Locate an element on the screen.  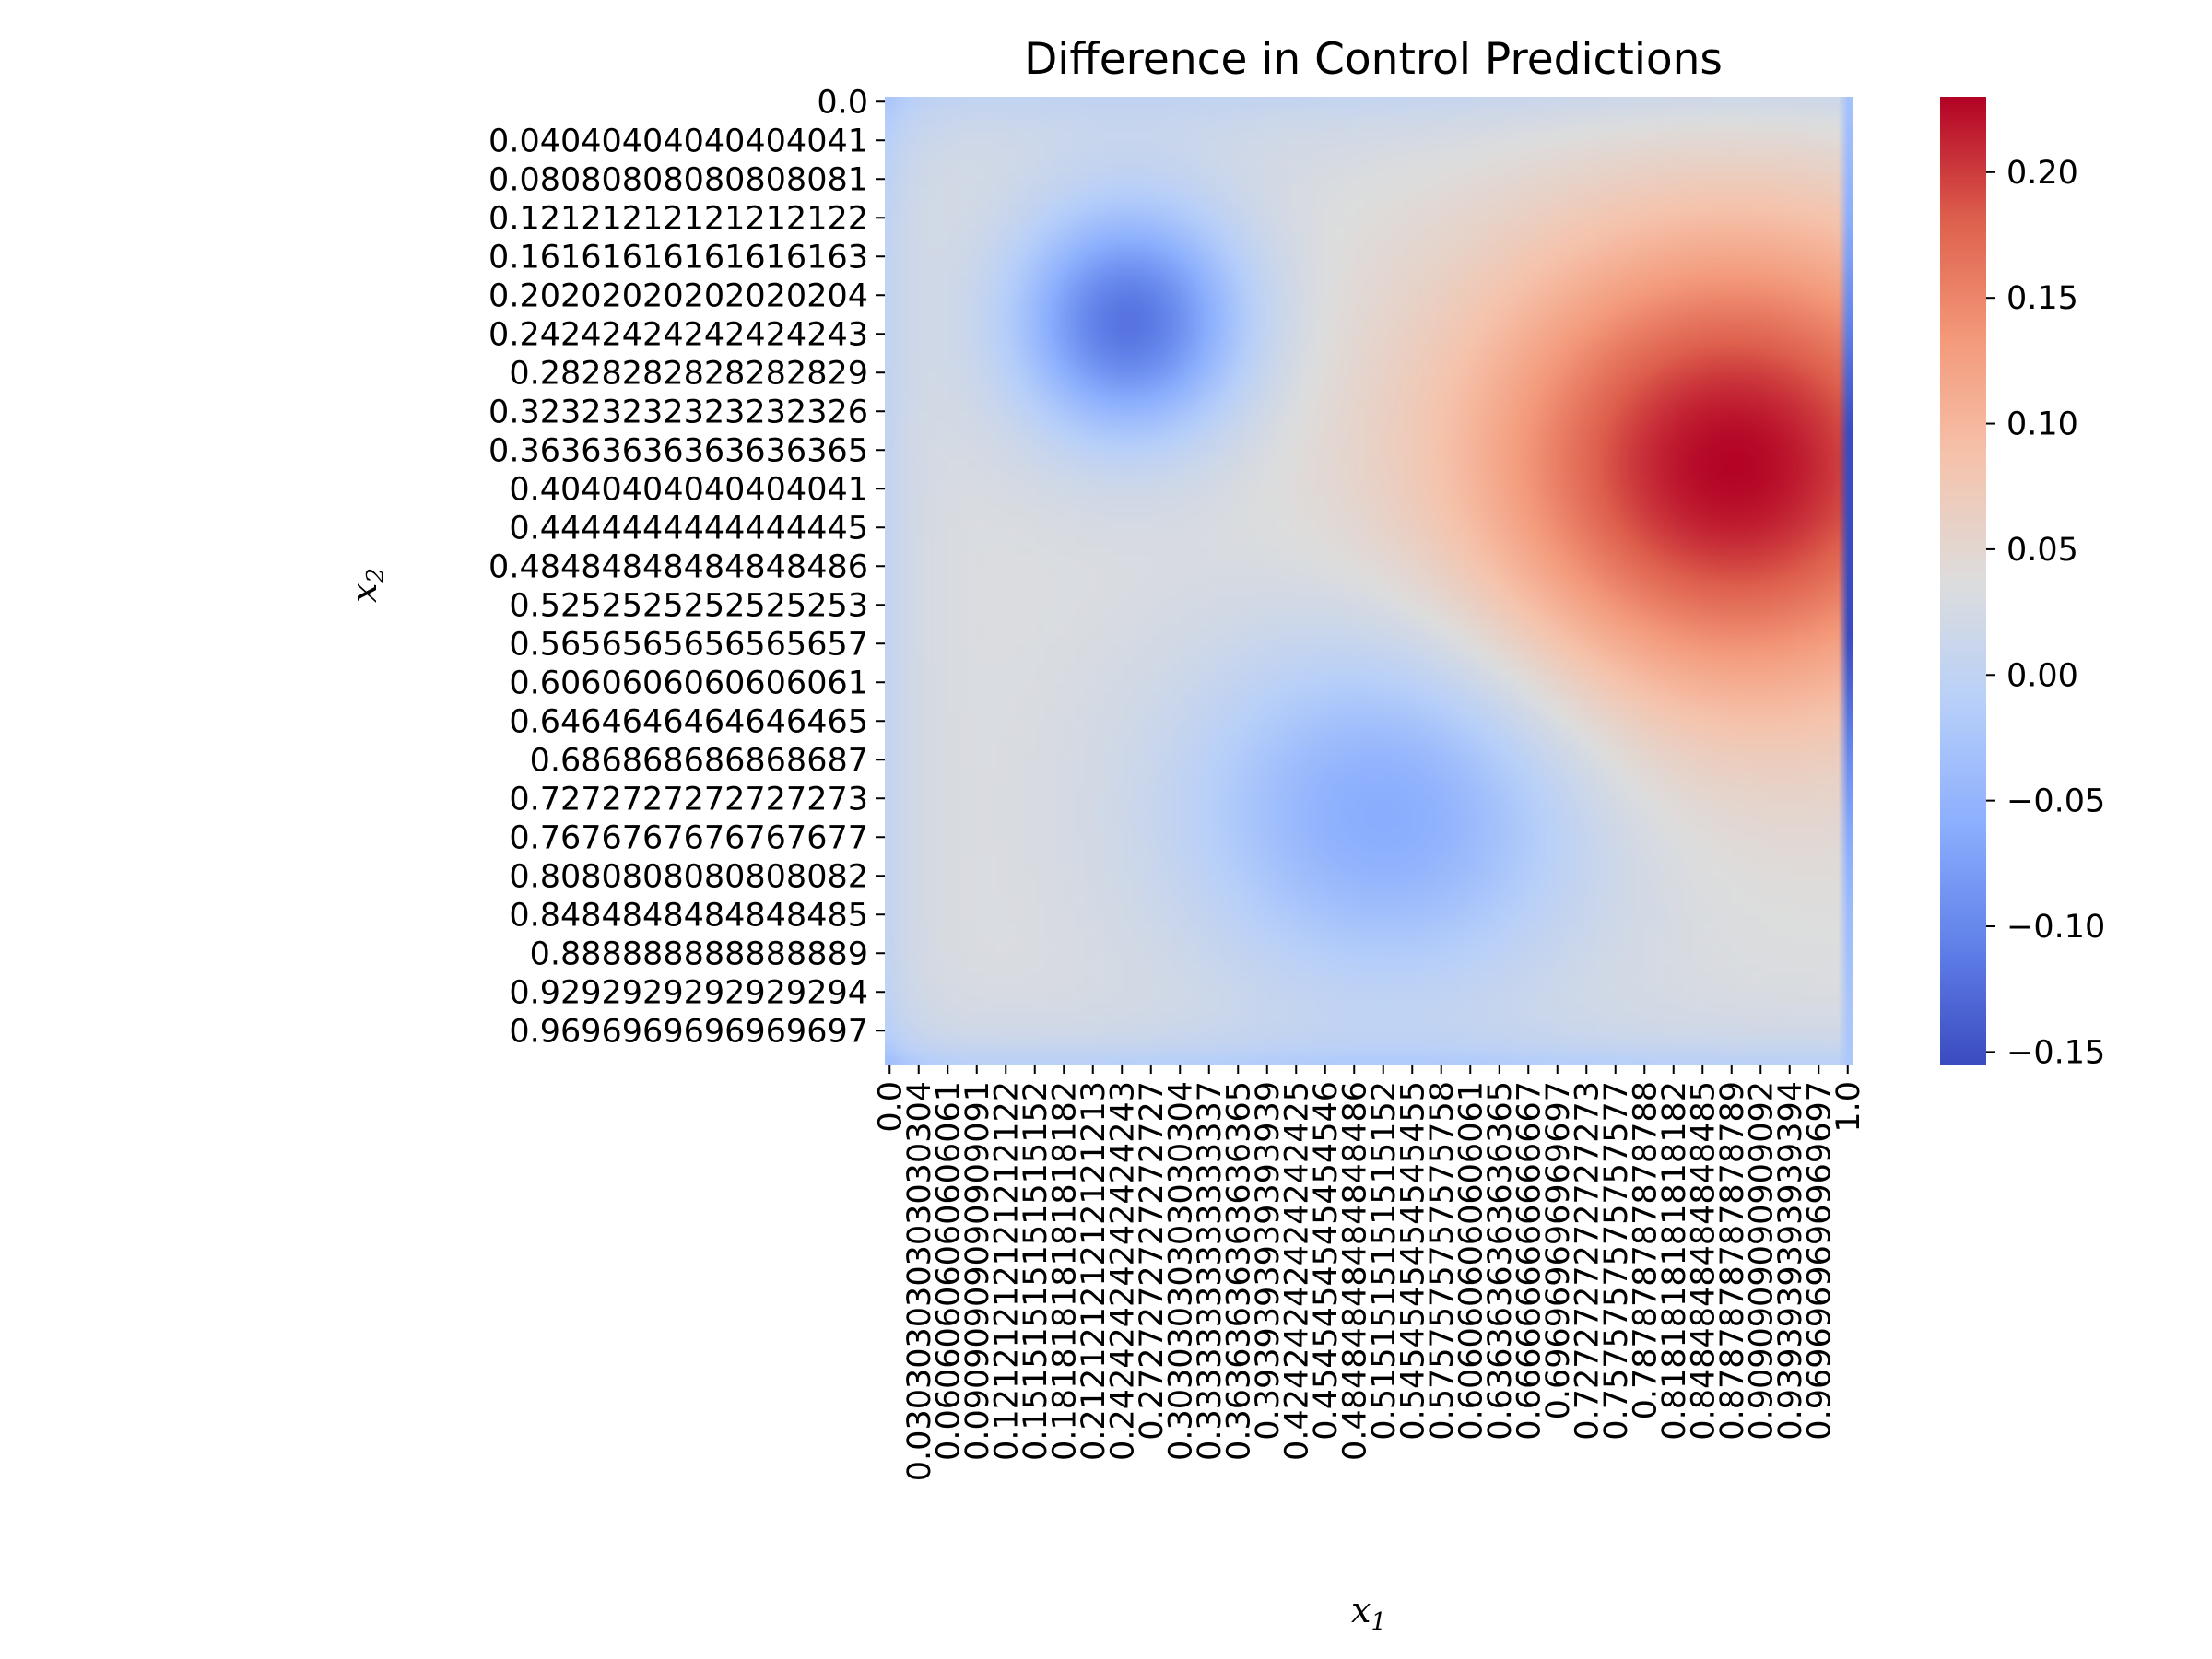
y-tick-label: 0.6464646464646465 is located at coordinates (688, 721).